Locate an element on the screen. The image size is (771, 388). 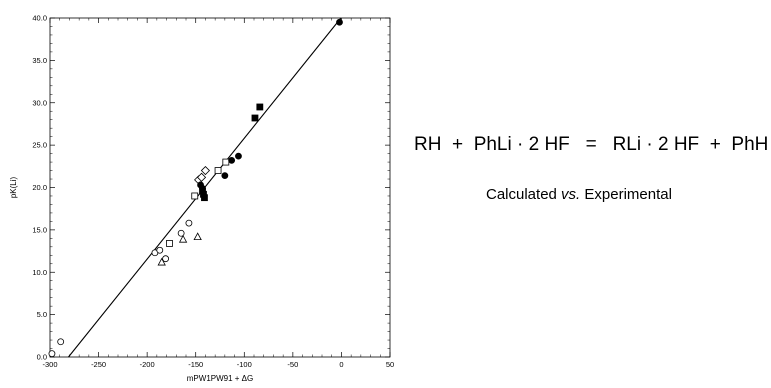
chart-subtitle: Calculated vs. Experimental is located at coordinates (579, 194).